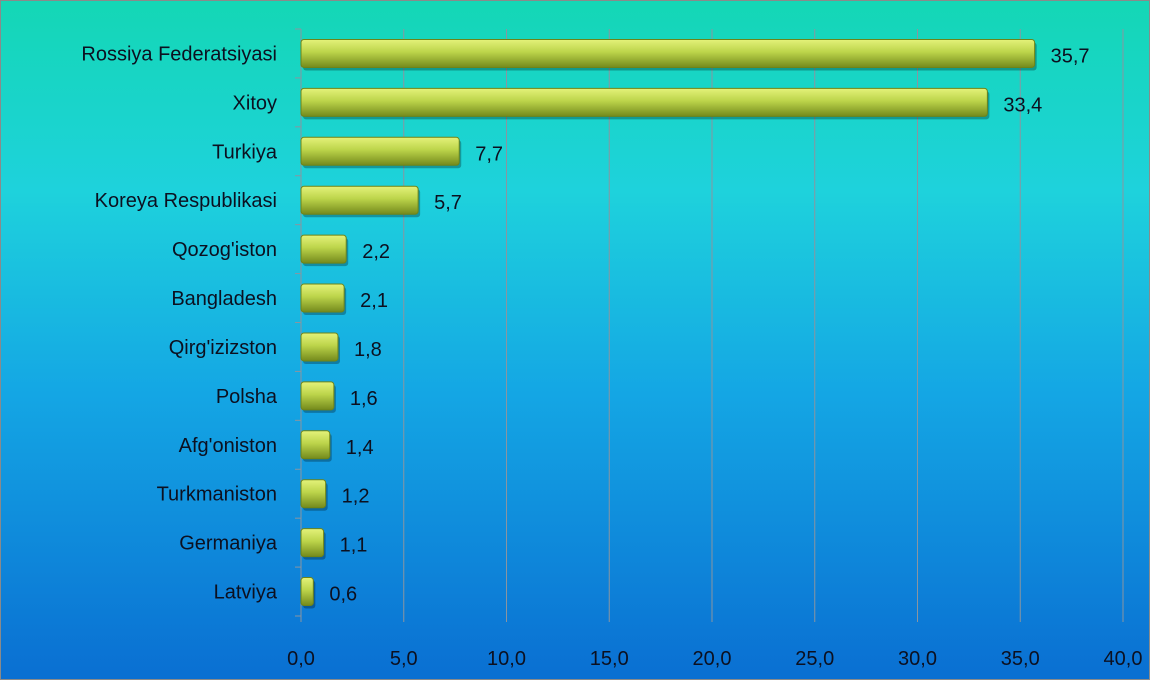 The height and width of the screenshot is (681, 1150). I want to click on category-label: Bangladesh, so click(224, 299).